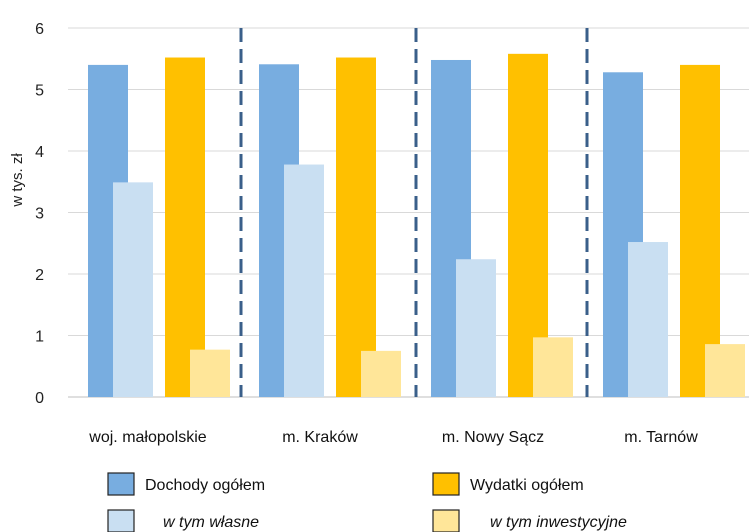 The image size is (749, 532). Describe the element at coordinates (39, 29) in the screenshot. I see `y-tick-label: 6` at that location.